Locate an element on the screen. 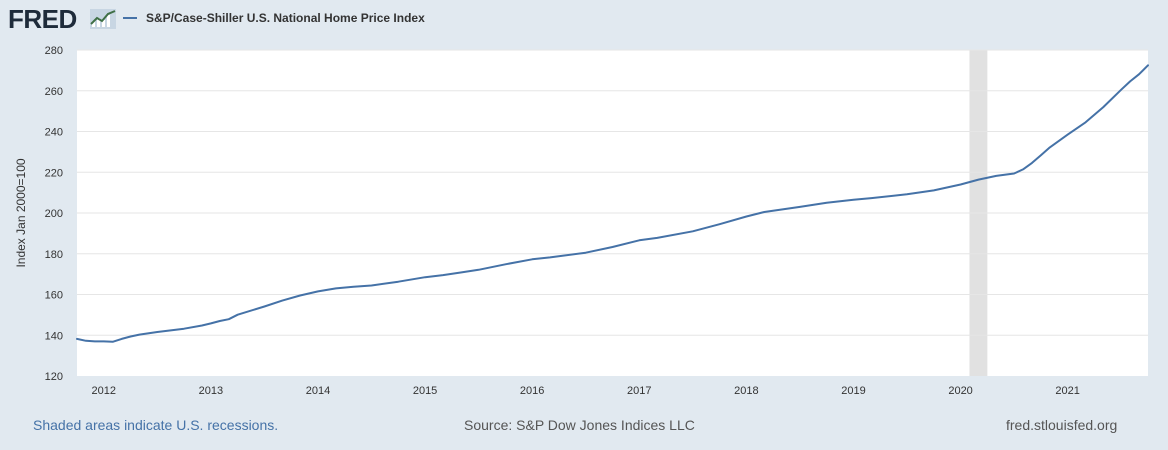  x-tick-label: 2013 is located at coordinates (211, 391).